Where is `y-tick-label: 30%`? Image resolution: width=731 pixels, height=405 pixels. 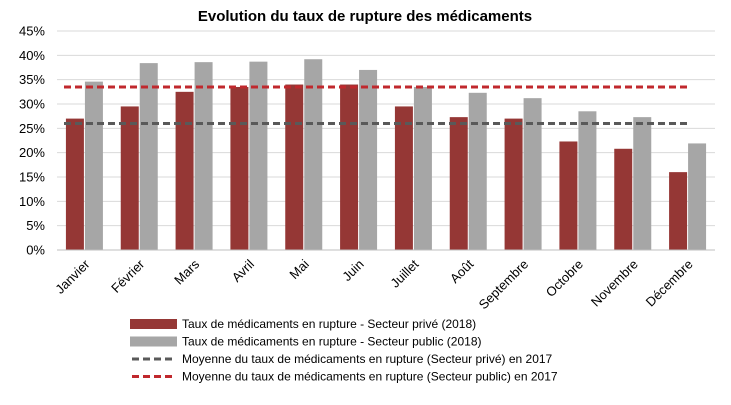 y-tick-label: 30% is located at coordinates (32, 104).